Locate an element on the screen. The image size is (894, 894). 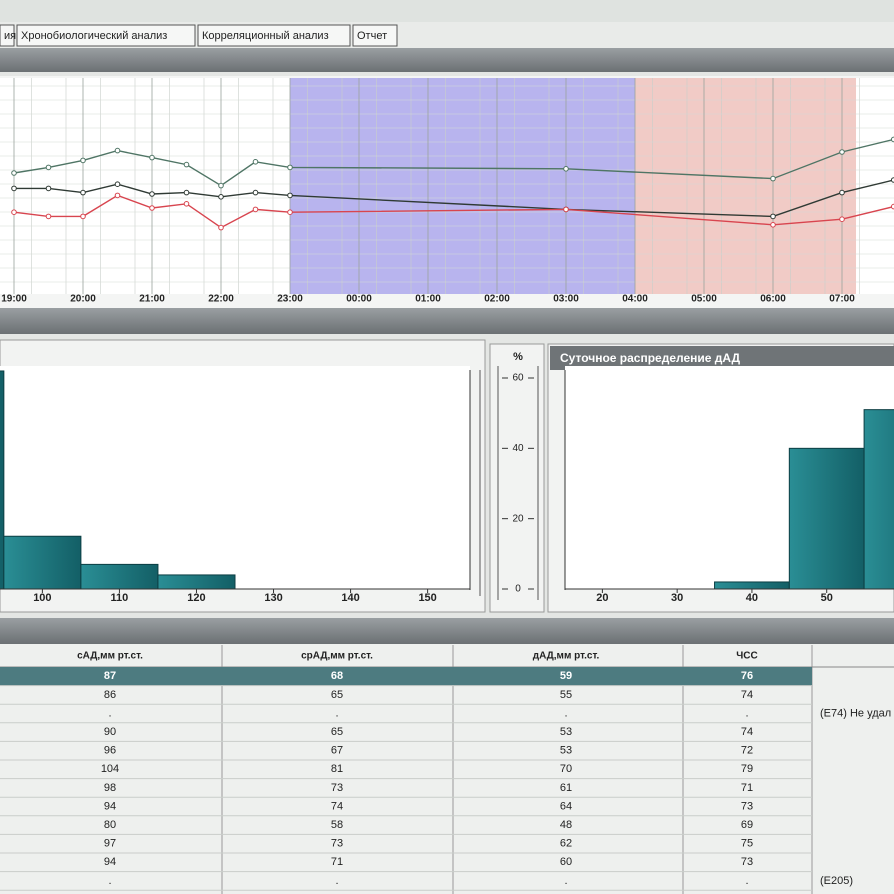
percent-panel is located at coordinates (517, 478).